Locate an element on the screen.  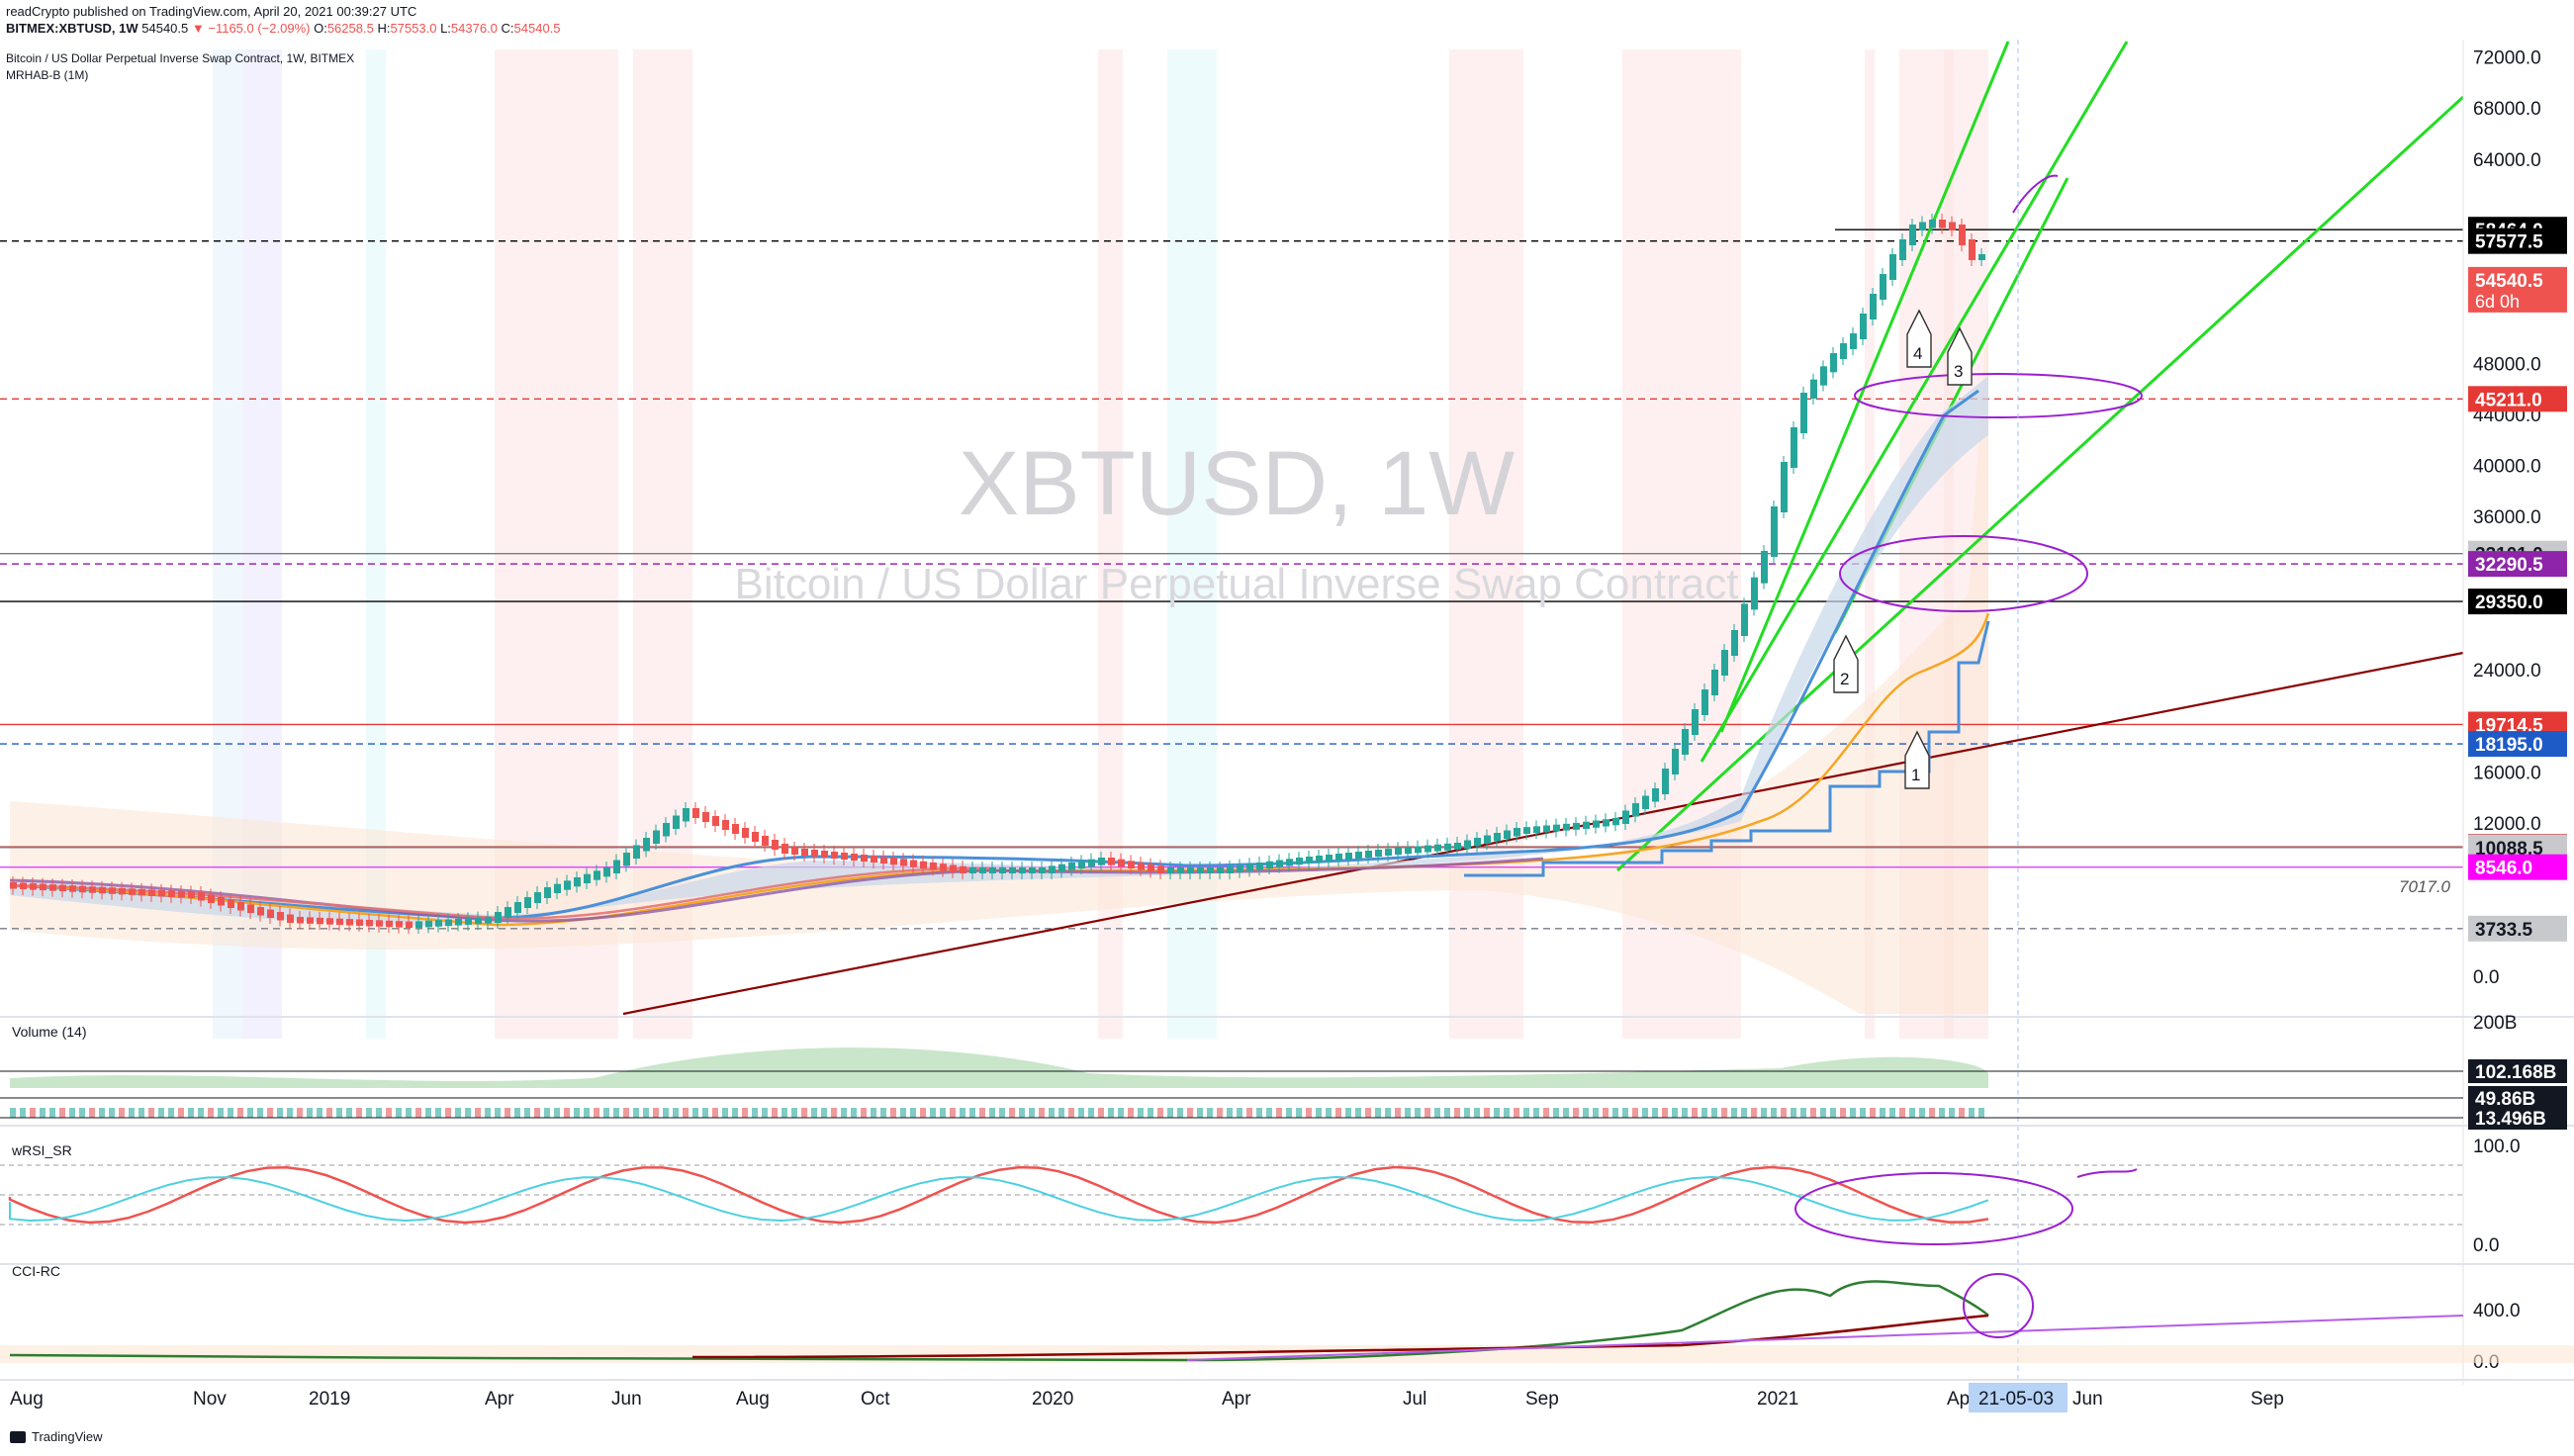
time-axis-label-9: Jul is located at coordinates (1414, 1399).